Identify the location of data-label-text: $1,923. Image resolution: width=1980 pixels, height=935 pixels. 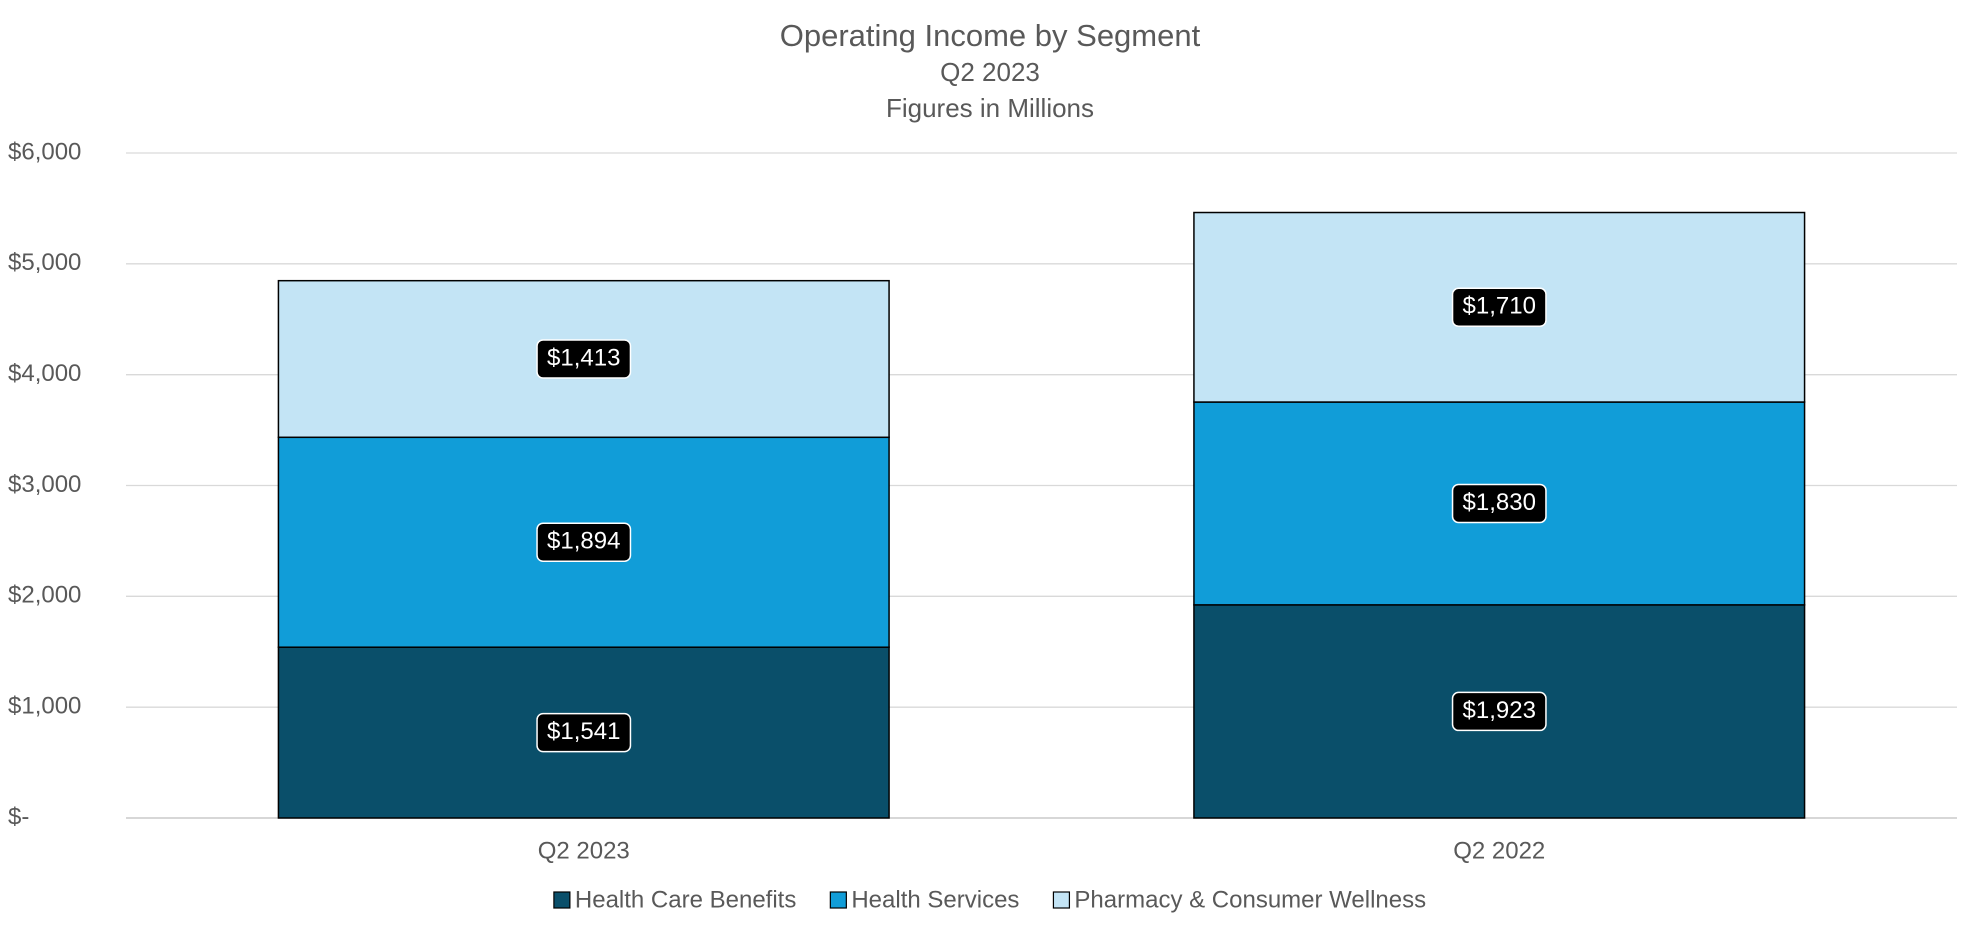
(1499, 710).